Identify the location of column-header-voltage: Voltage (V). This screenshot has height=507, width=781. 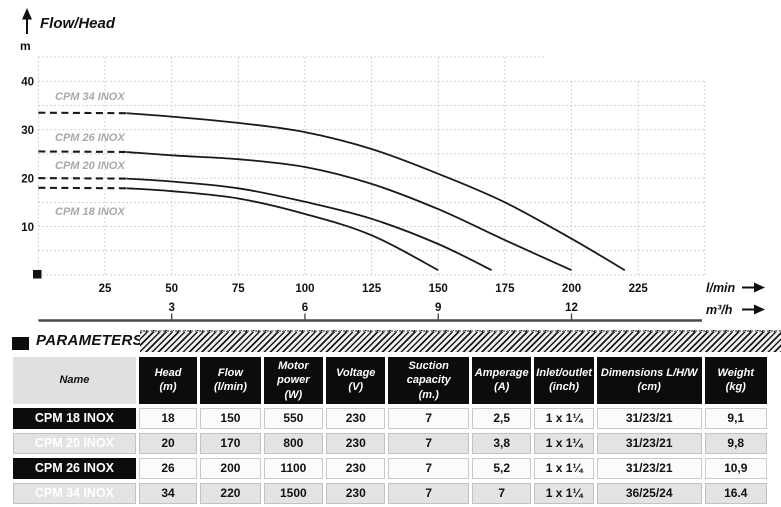
(356, 380).